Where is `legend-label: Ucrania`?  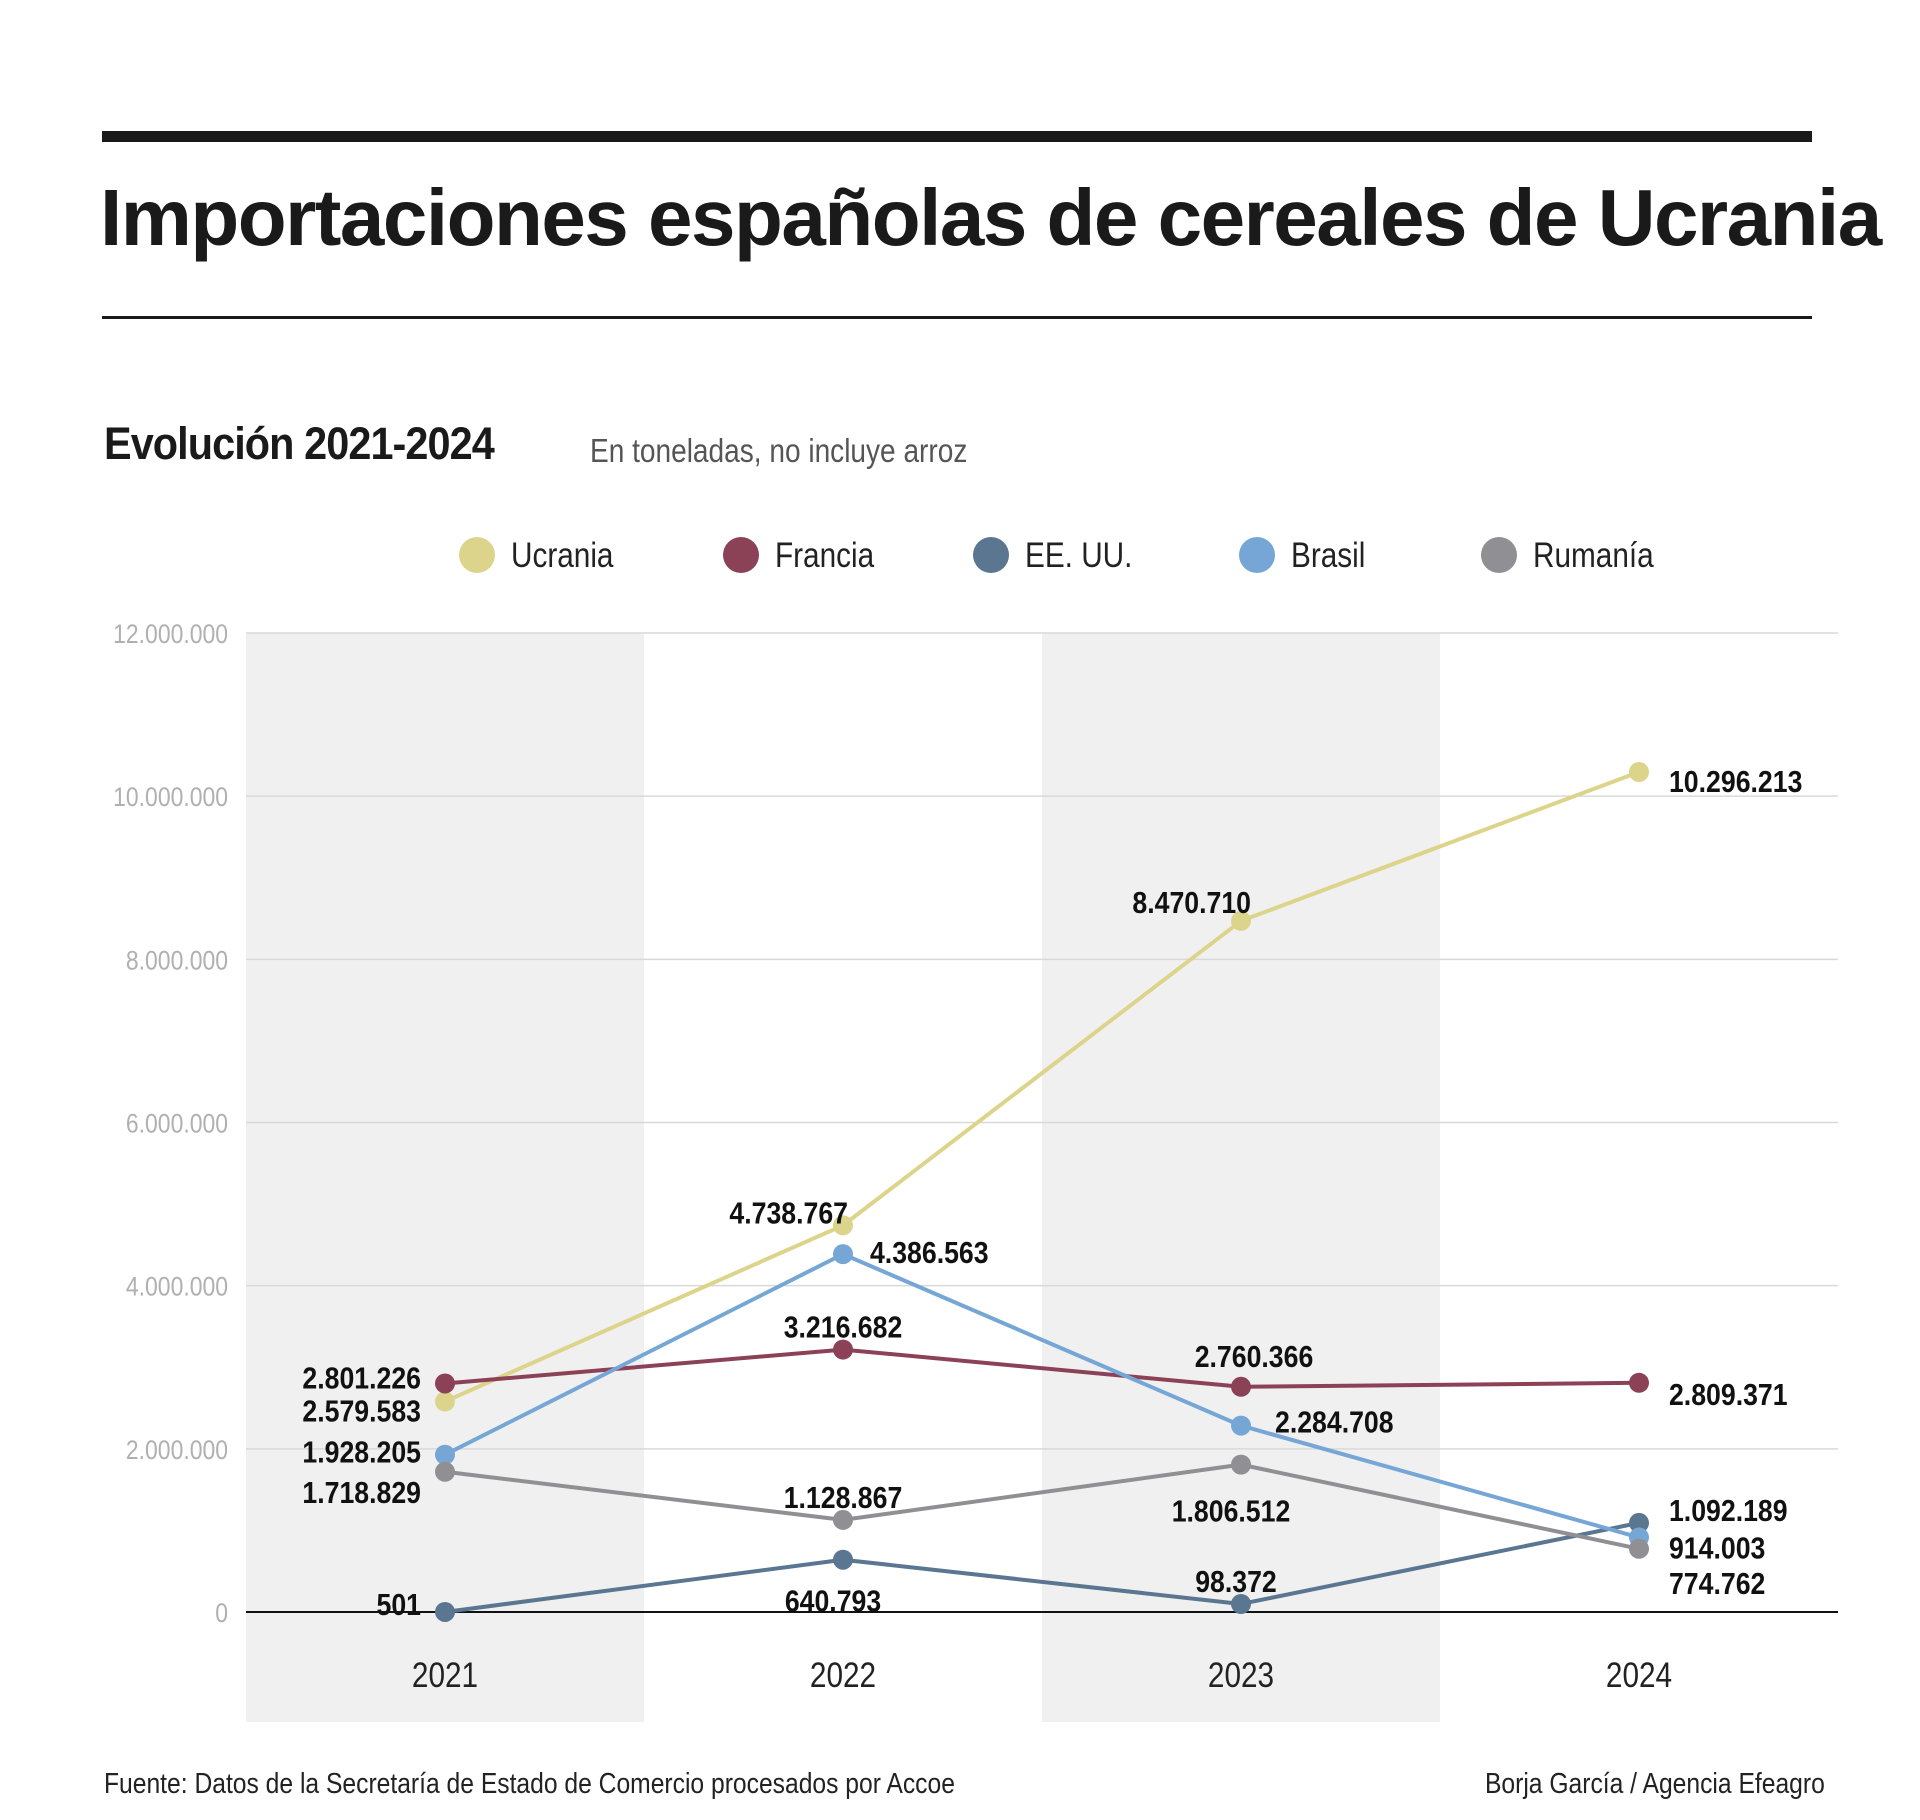
legend-label: Ucrania is located at coordinates (562, 555).